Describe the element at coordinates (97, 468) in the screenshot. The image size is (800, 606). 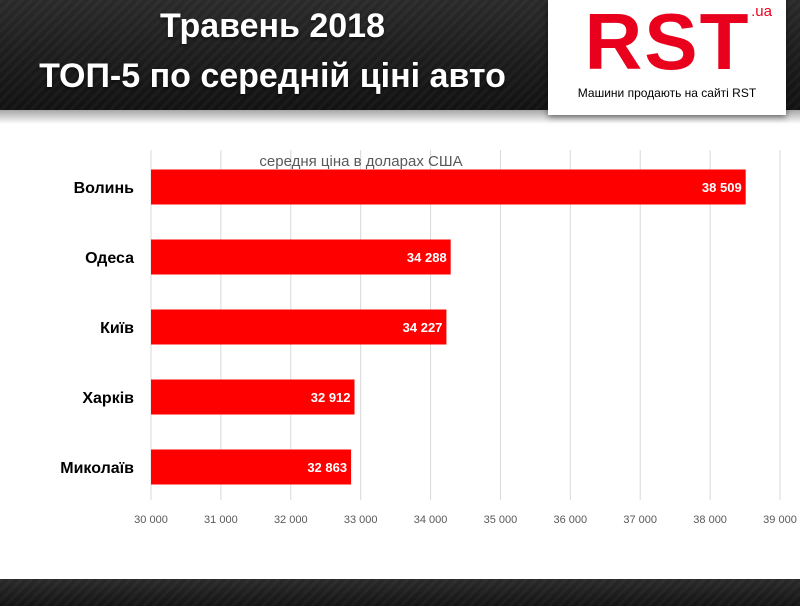
I see `category-label: Миколаїв` at that location.